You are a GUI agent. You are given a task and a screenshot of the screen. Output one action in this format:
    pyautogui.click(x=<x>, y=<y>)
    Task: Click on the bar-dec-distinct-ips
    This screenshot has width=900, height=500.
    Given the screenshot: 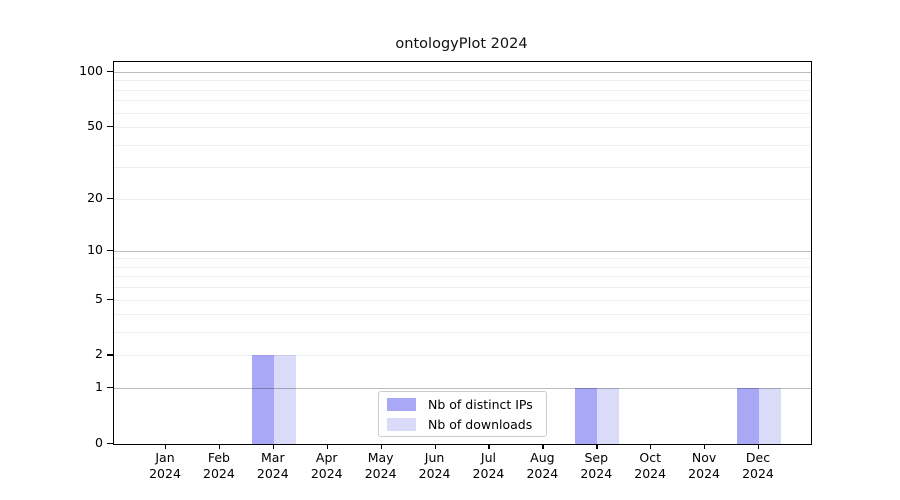 What is the action you would take?
    pyautogui.click(x=747, y=416)
    